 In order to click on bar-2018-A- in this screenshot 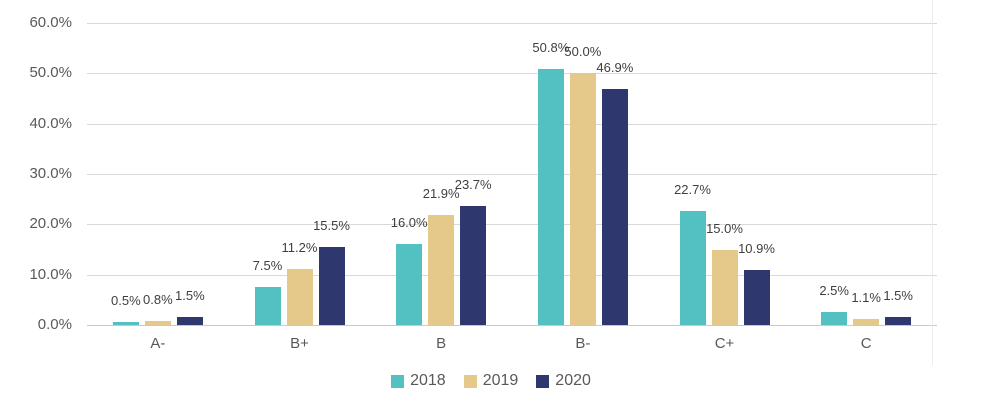, I will do `click(125, 323)`.